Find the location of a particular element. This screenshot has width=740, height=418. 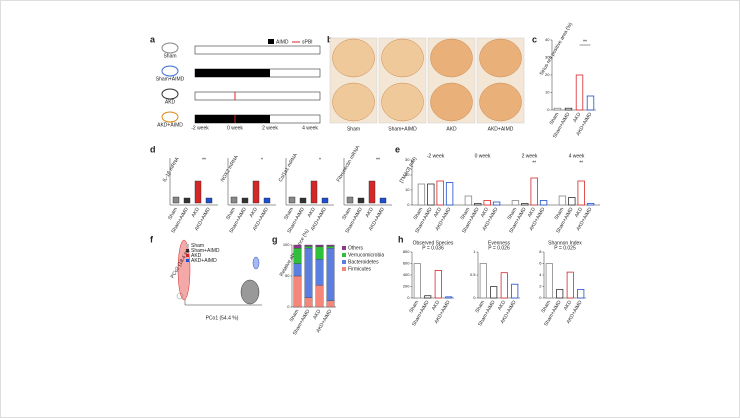

y-tick-label: 800 is located at coordinates (406, 251).